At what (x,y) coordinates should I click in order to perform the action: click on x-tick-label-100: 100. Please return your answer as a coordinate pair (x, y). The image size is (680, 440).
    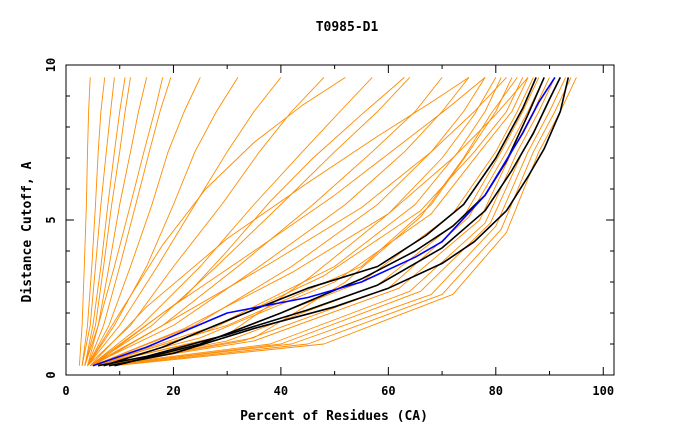
    Looking at the image, I should click on (603, 391).